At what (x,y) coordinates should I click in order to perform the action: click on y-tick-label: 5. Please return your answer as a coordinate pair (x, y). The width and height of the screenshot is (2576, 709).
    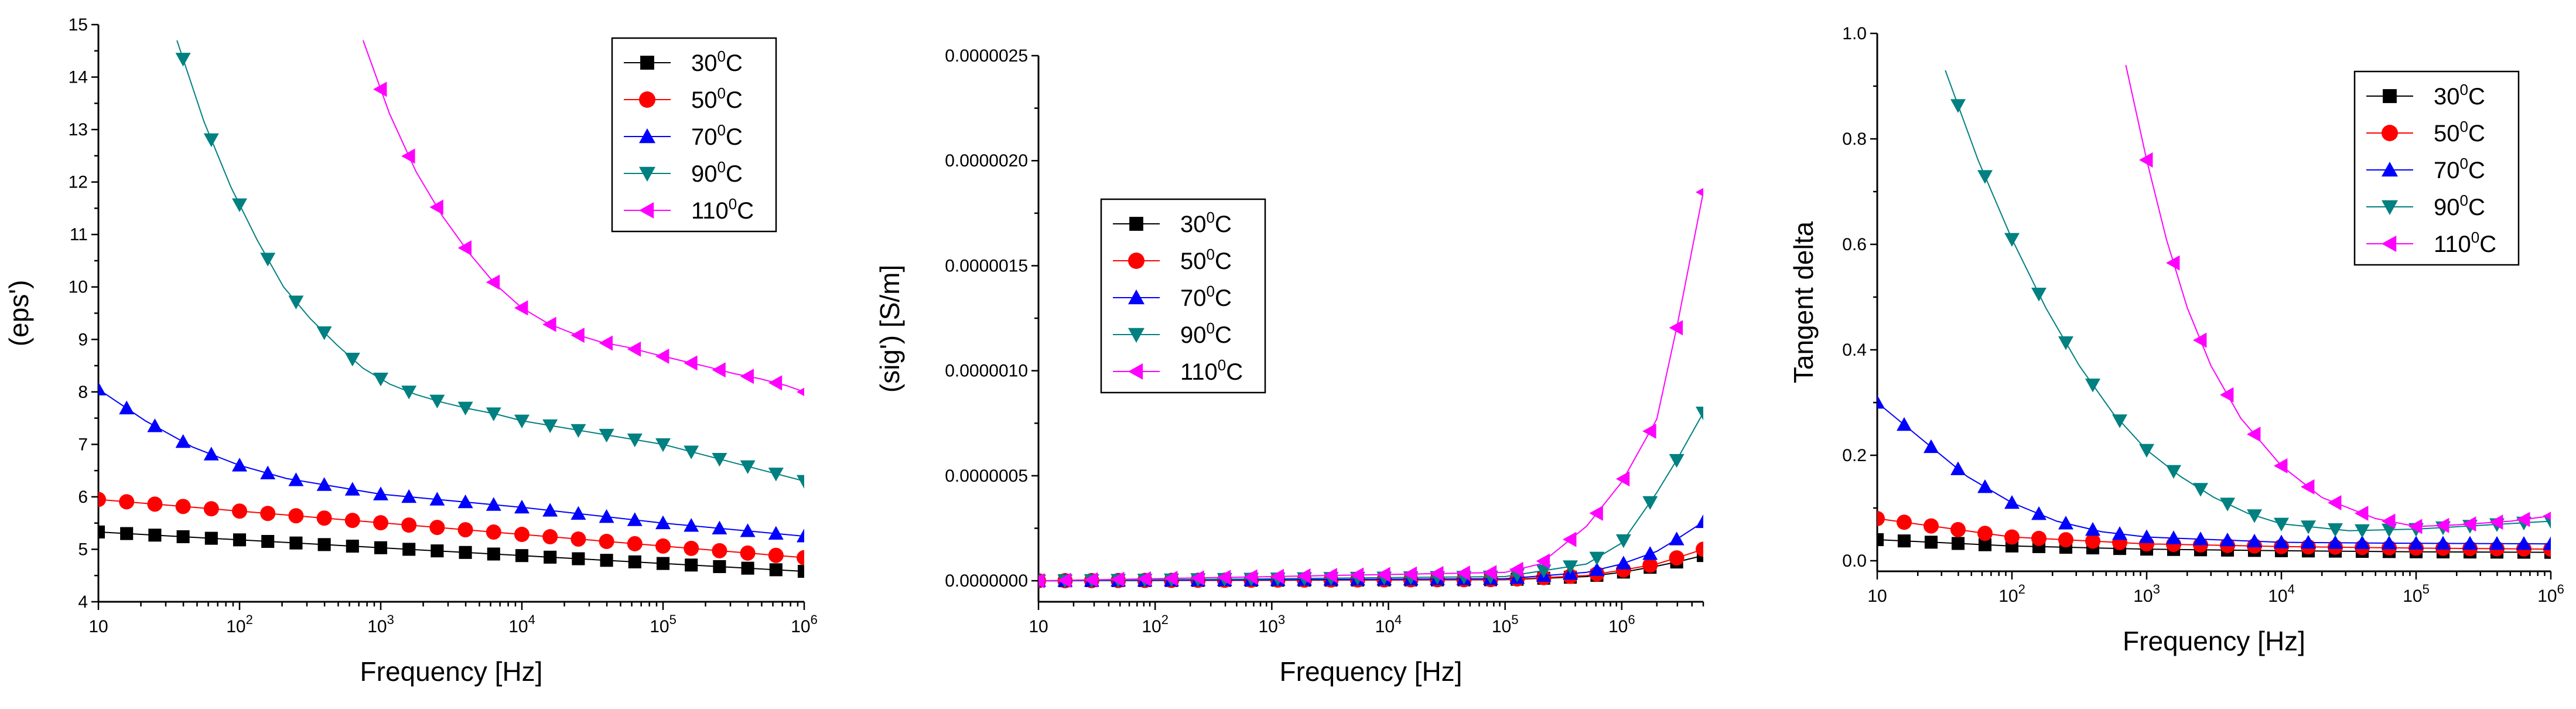
    Looking at the image, I should click on (83, 549).